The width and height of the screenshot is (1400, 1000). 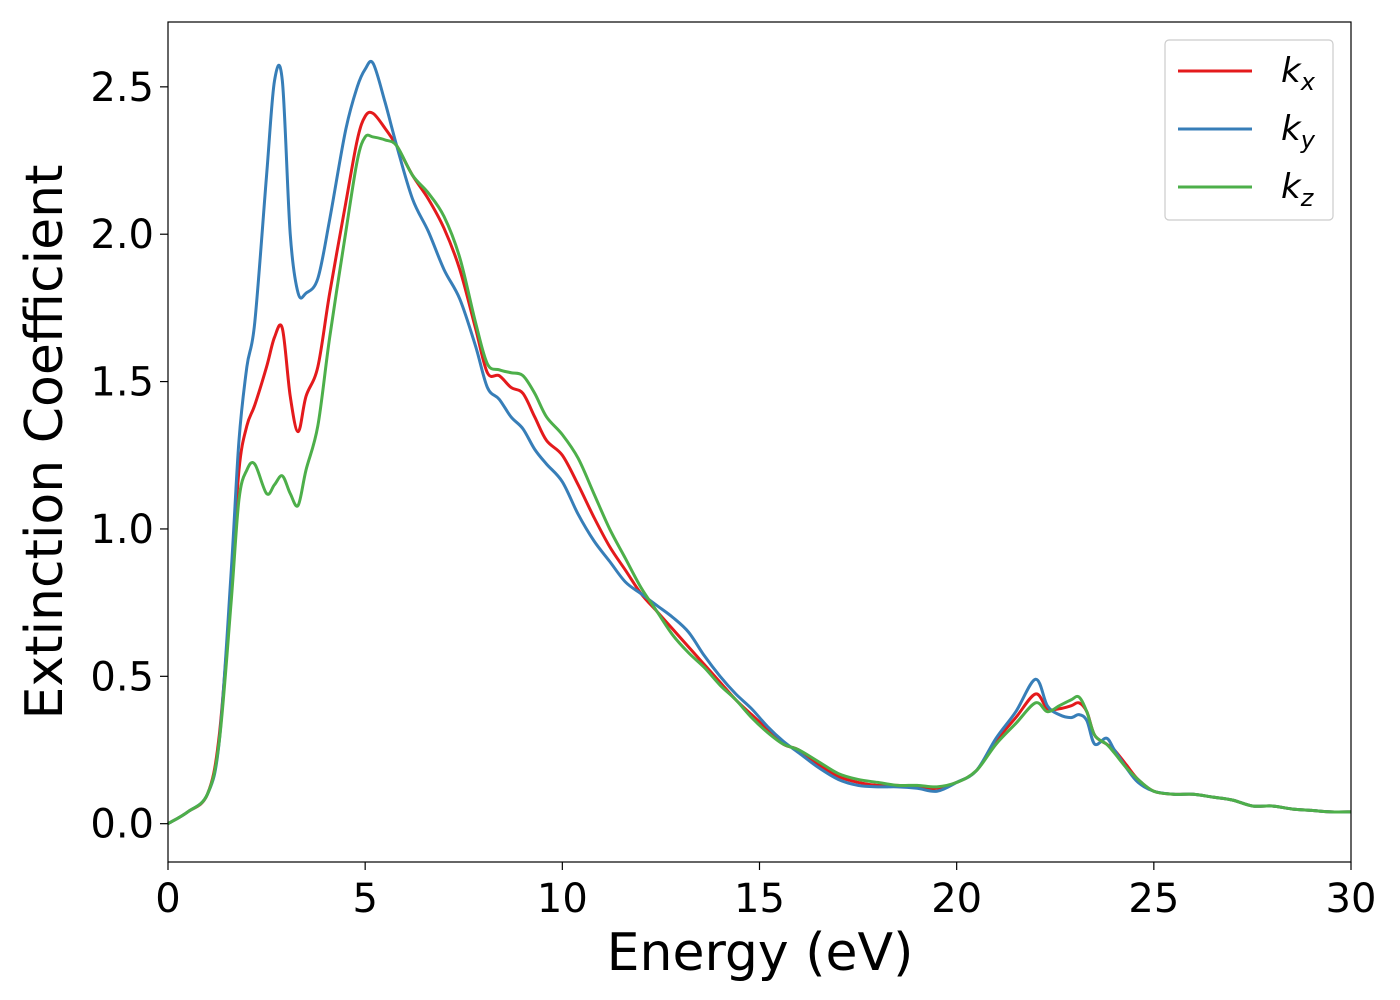 I want to click on x-tick-label: 10, so click(x=562, y=899).